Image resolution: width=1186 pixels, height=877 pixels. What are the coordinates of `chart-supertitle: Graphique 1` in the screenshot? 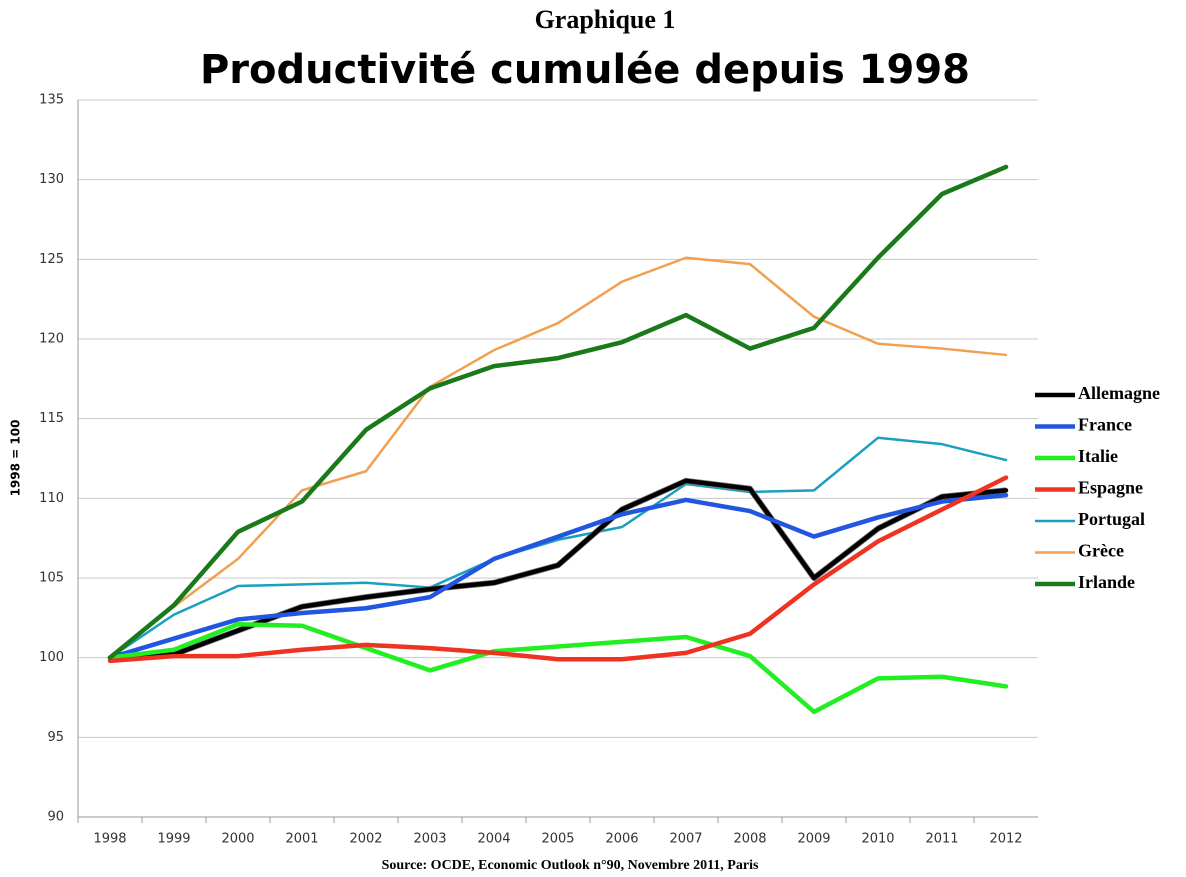 It's located at (605, 19).